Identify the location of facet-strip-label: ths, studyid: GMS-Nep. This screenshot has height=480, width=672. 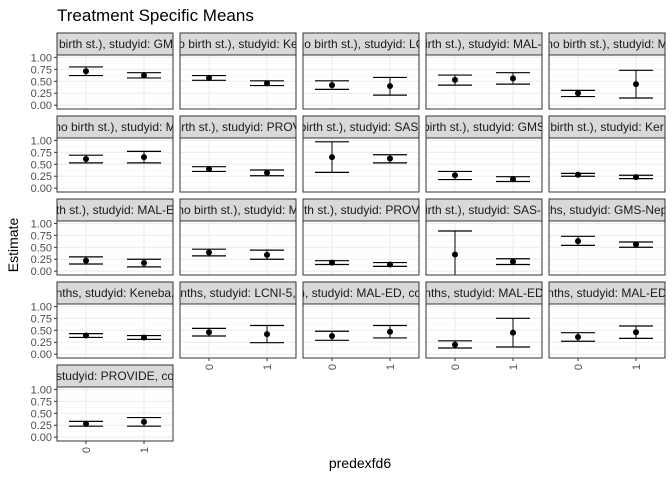
(607, 210).